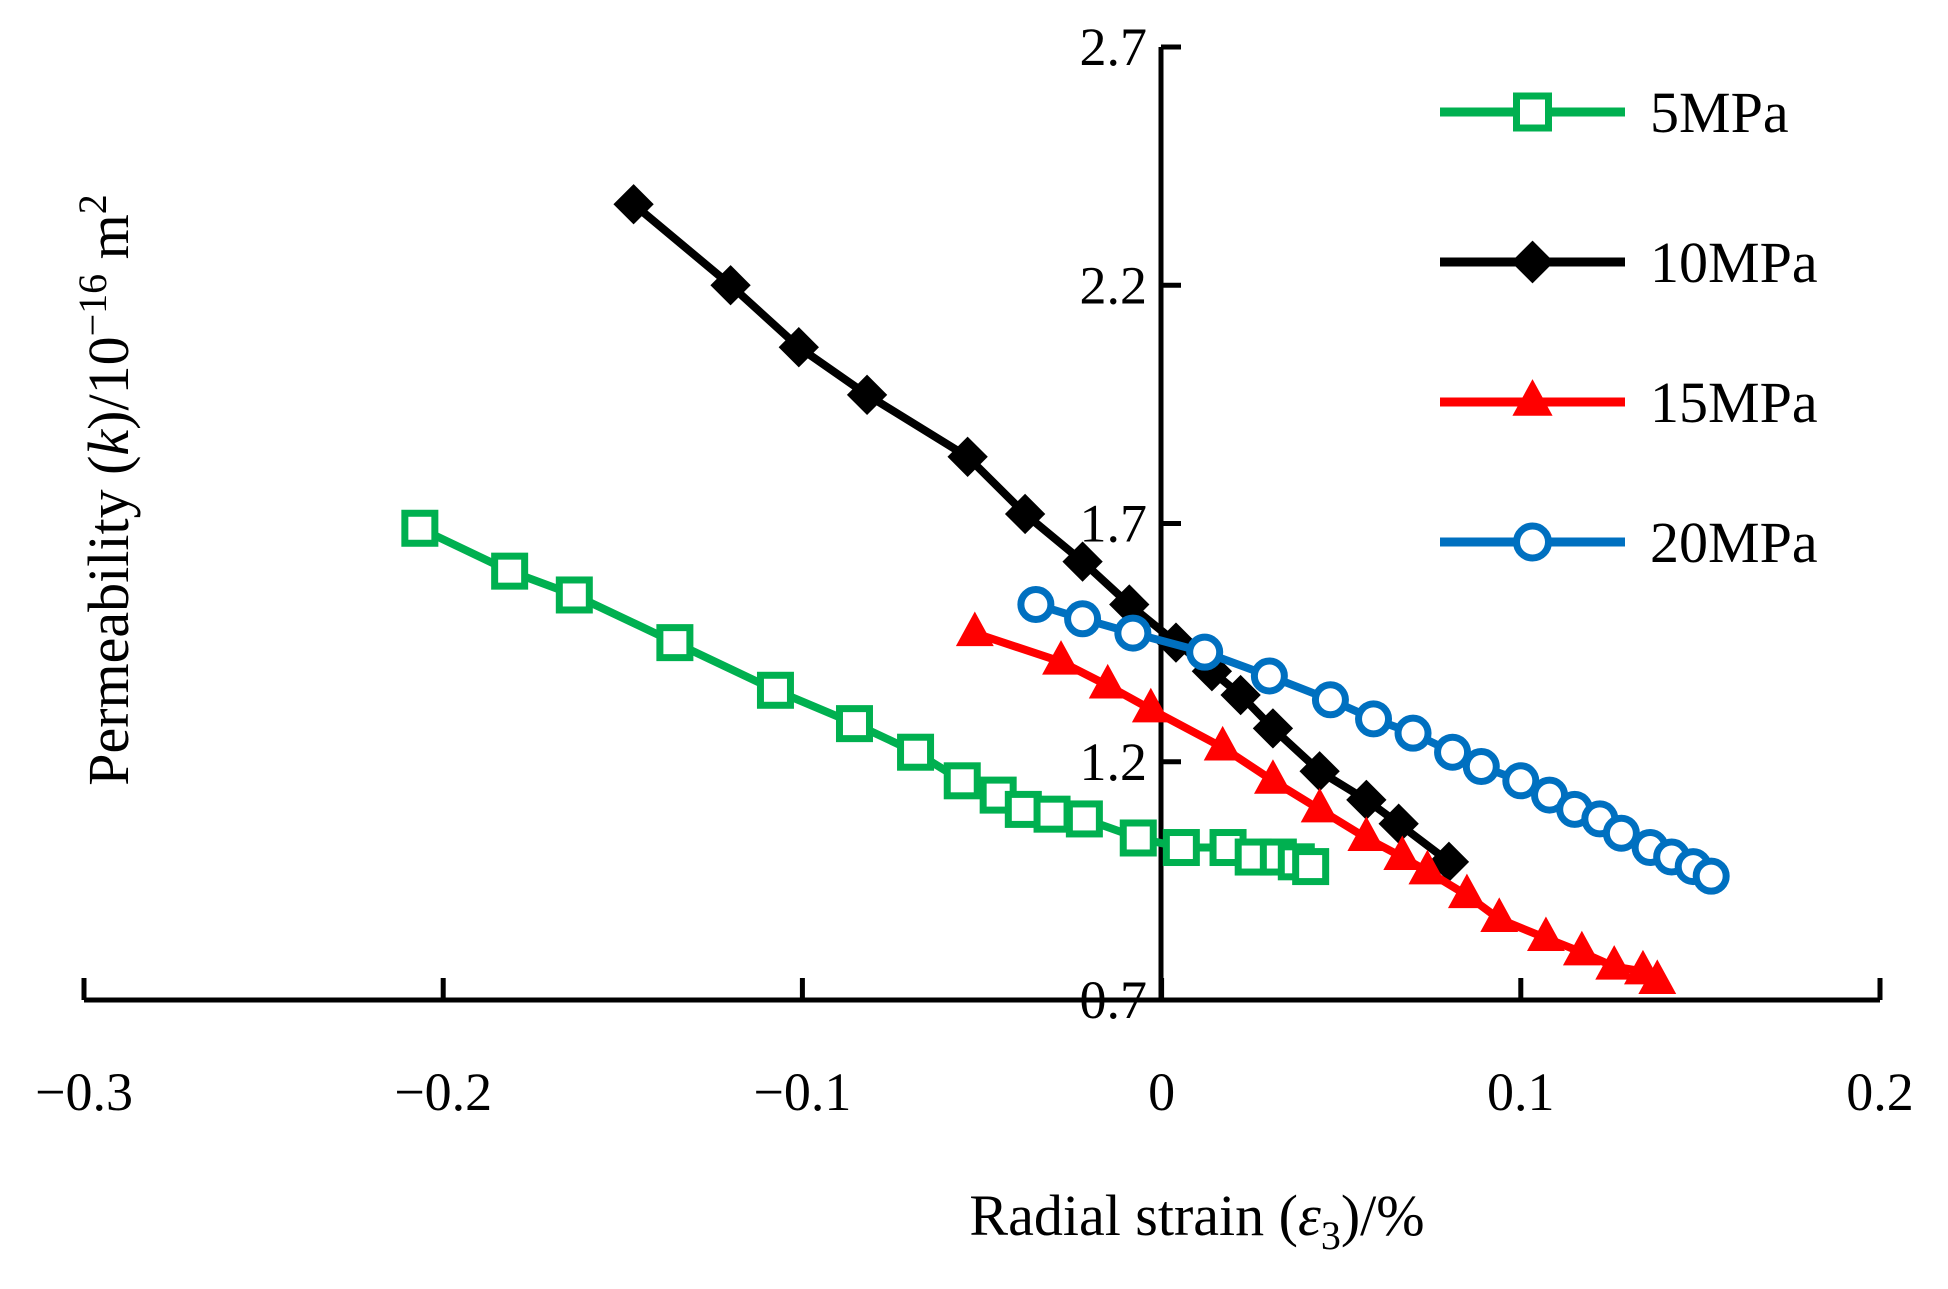 Image resolution: width=1948 pixels, height=1289 pixels. Describe the element at coordinates (108, 382) in the screenshot. I see `y-axis-title-middle: )/10` at that location.